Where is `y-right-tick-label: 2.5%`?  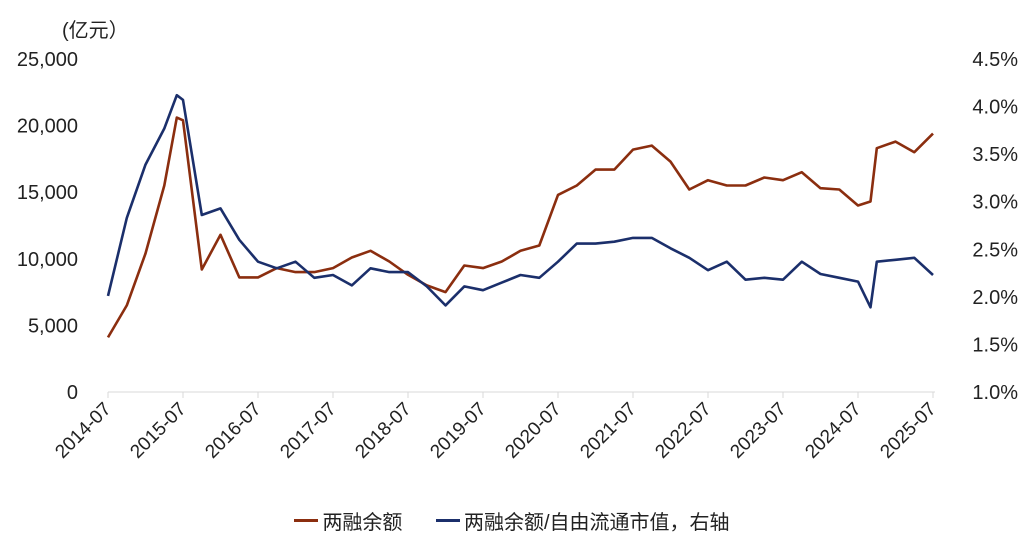
y-right-tick-label: 2.5% is located at coordinates (995, 250).